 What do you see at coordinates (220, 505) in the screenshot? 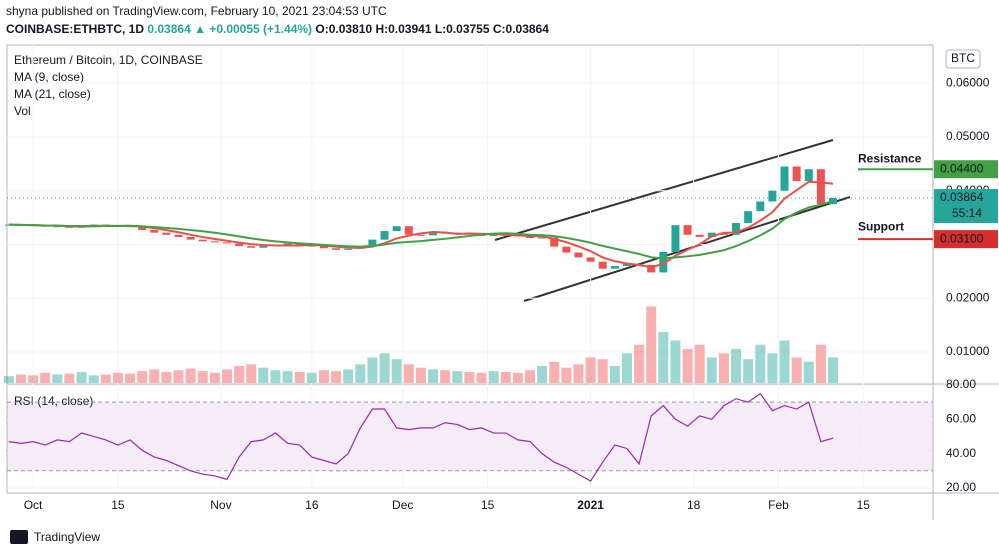
I see `x-tick-label: Nov` at bounding box center [220, 505].